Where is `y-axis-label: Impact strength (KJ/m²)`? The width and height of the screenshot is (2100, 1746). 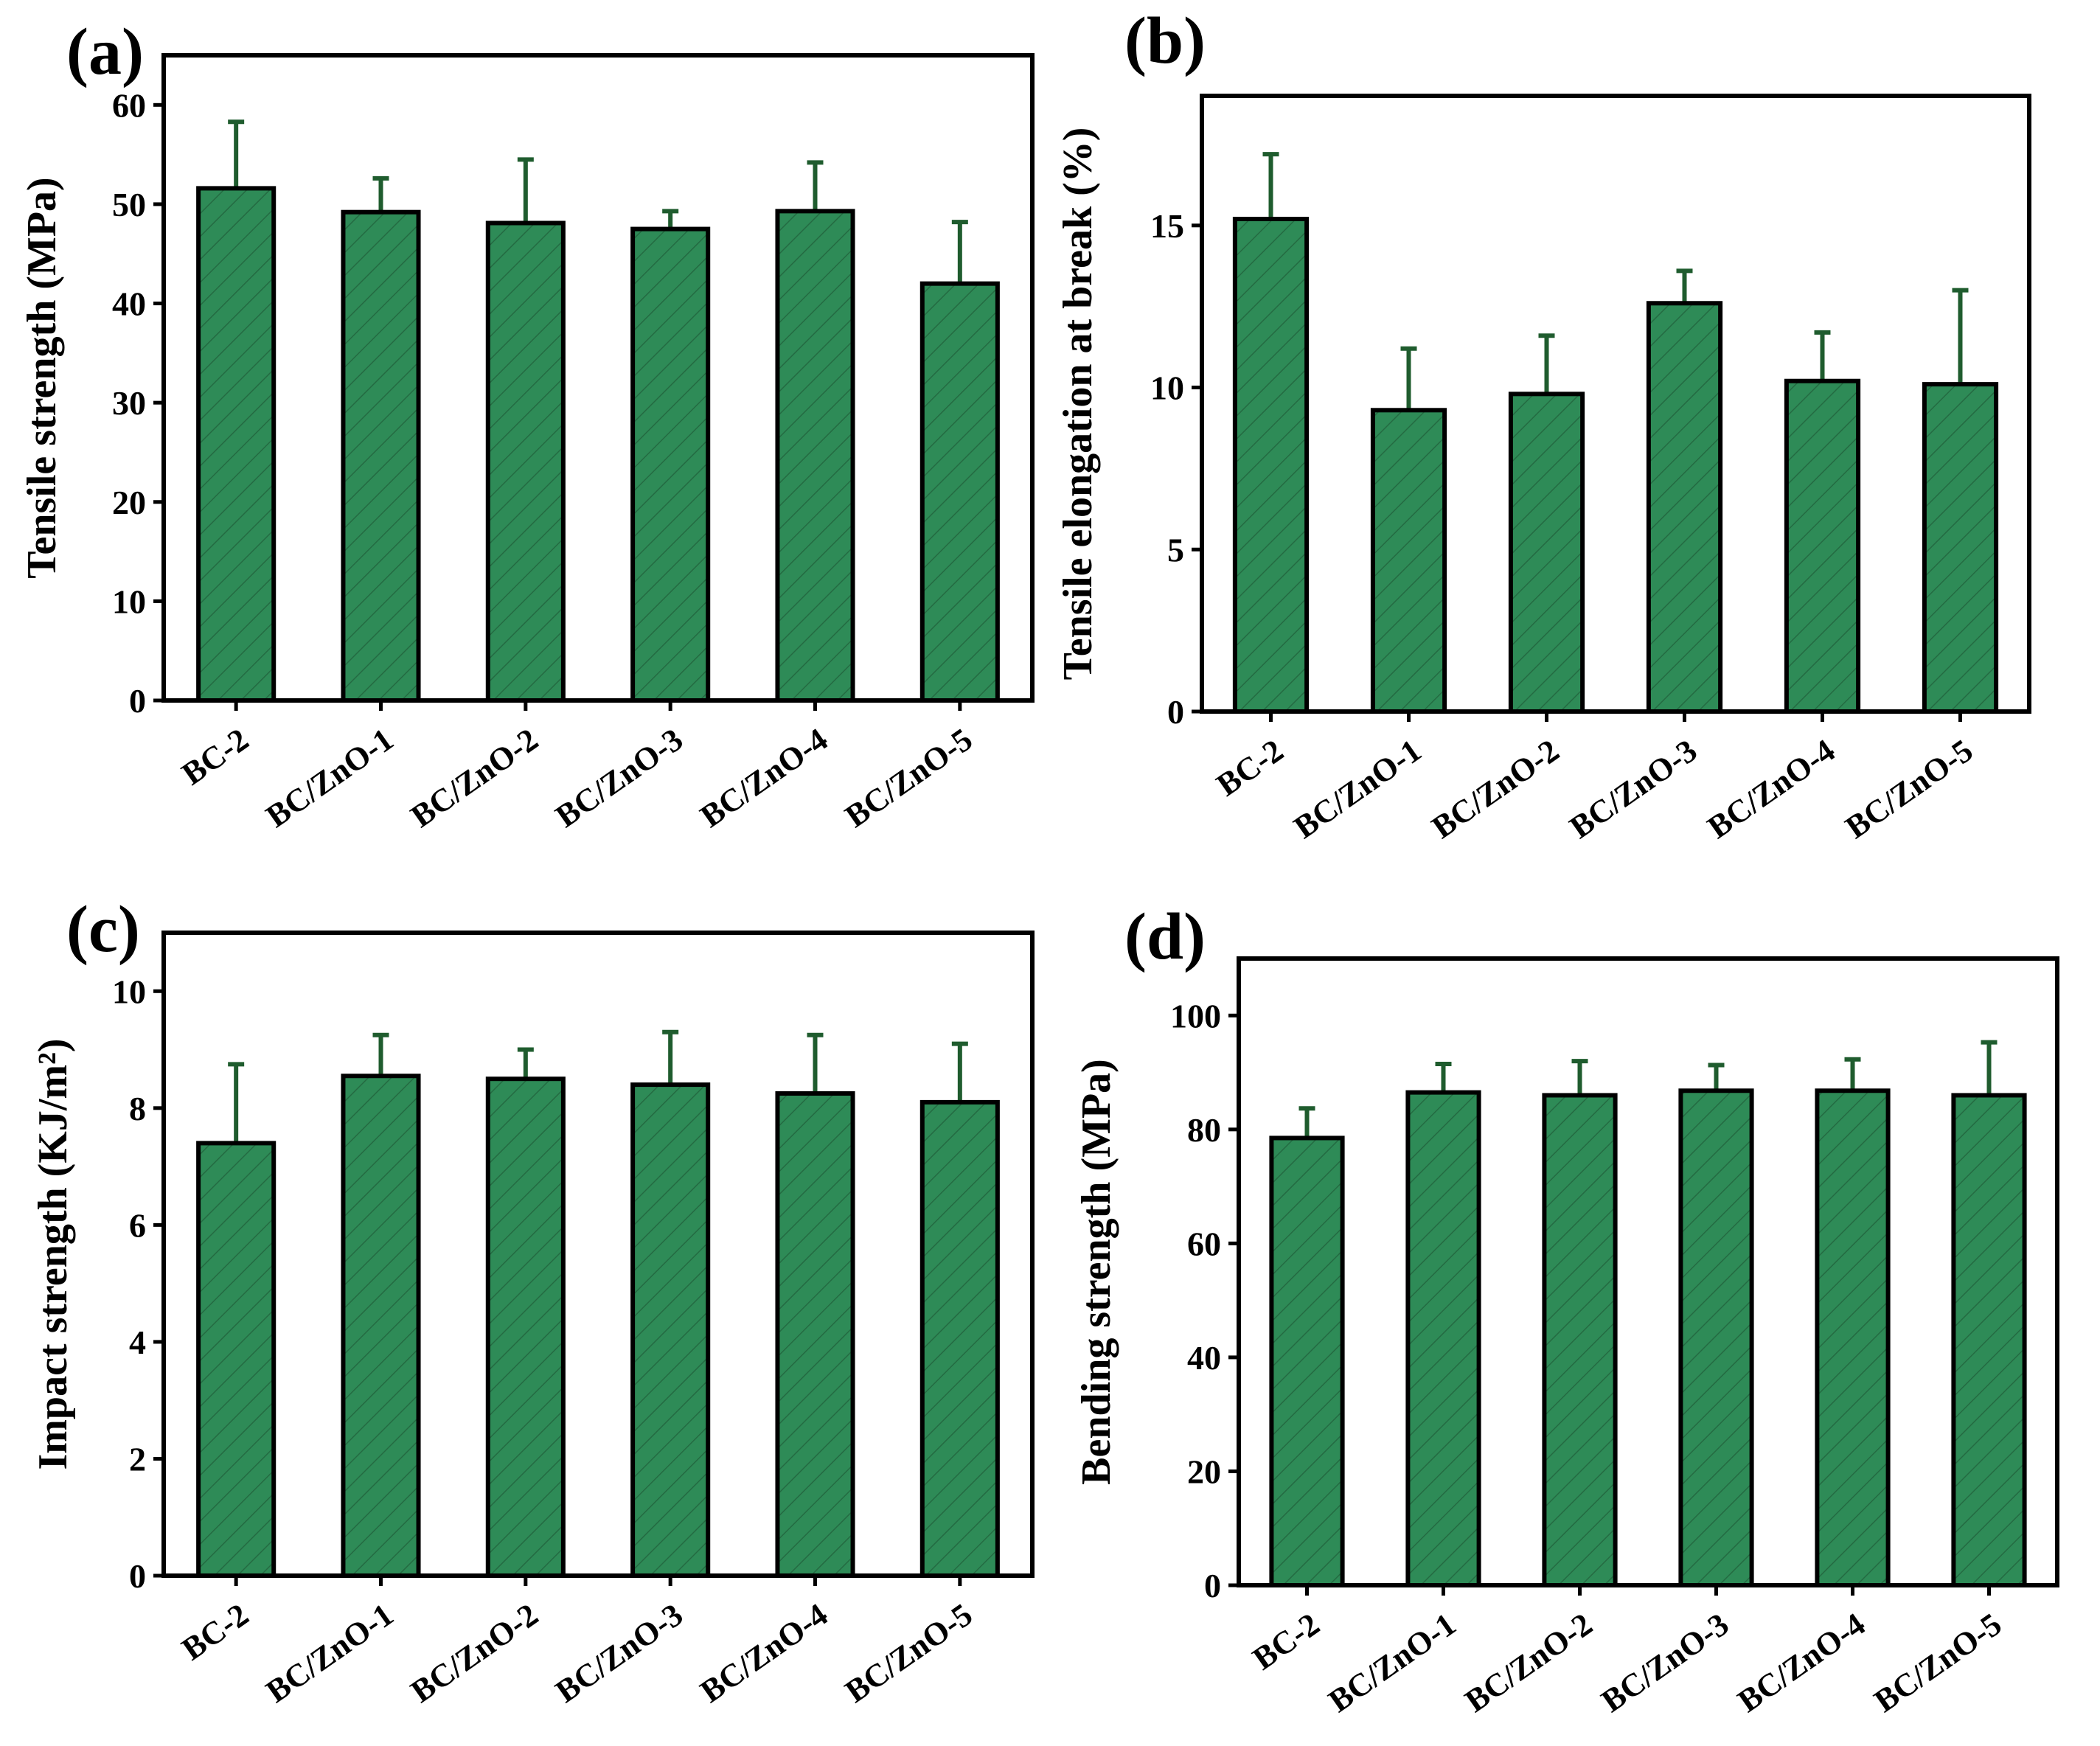 y-axis-label: Impact strength (KJ/m²) is located at coordinates (53, 1254).